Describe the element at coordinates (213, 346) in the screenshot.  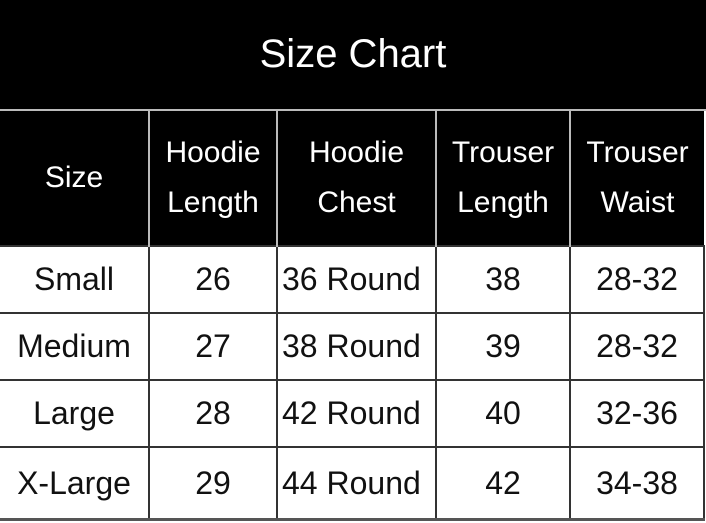
I see `cell-hoodie-length: 27` at that location.